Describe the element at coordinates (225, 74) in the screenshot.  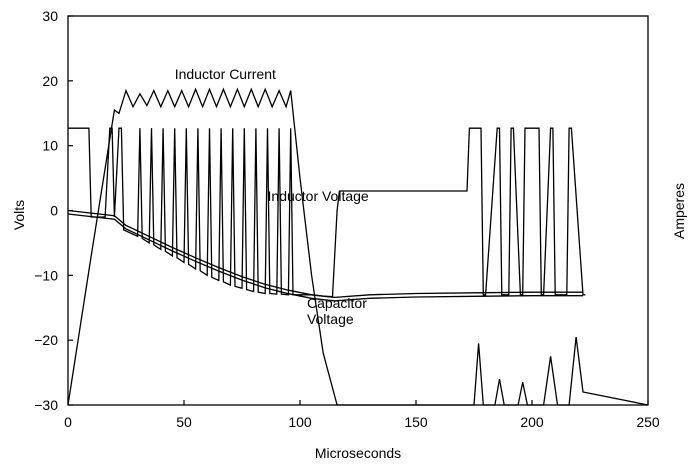
I see `annotation-inductor-current: Inductor Current` at that location.